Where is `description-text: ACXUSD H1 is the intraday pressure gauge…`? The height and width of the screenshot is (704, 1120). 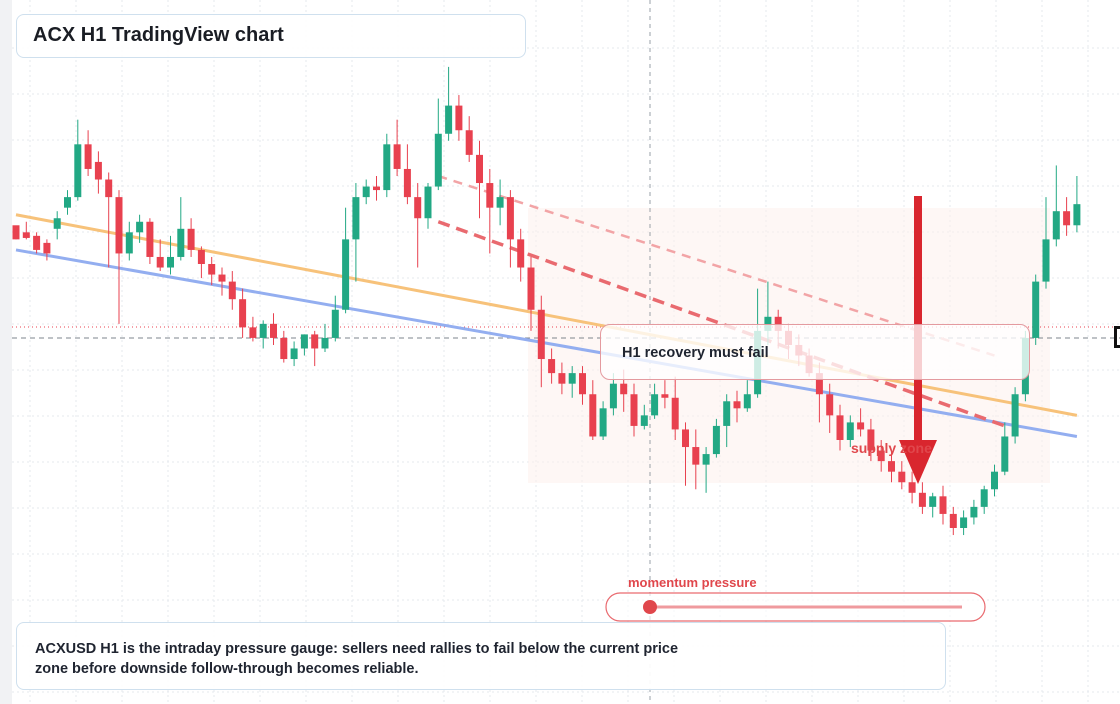 description-text: ACXUSD H1 is the intraday pressure gauge… is located at coordinates (357, 659).